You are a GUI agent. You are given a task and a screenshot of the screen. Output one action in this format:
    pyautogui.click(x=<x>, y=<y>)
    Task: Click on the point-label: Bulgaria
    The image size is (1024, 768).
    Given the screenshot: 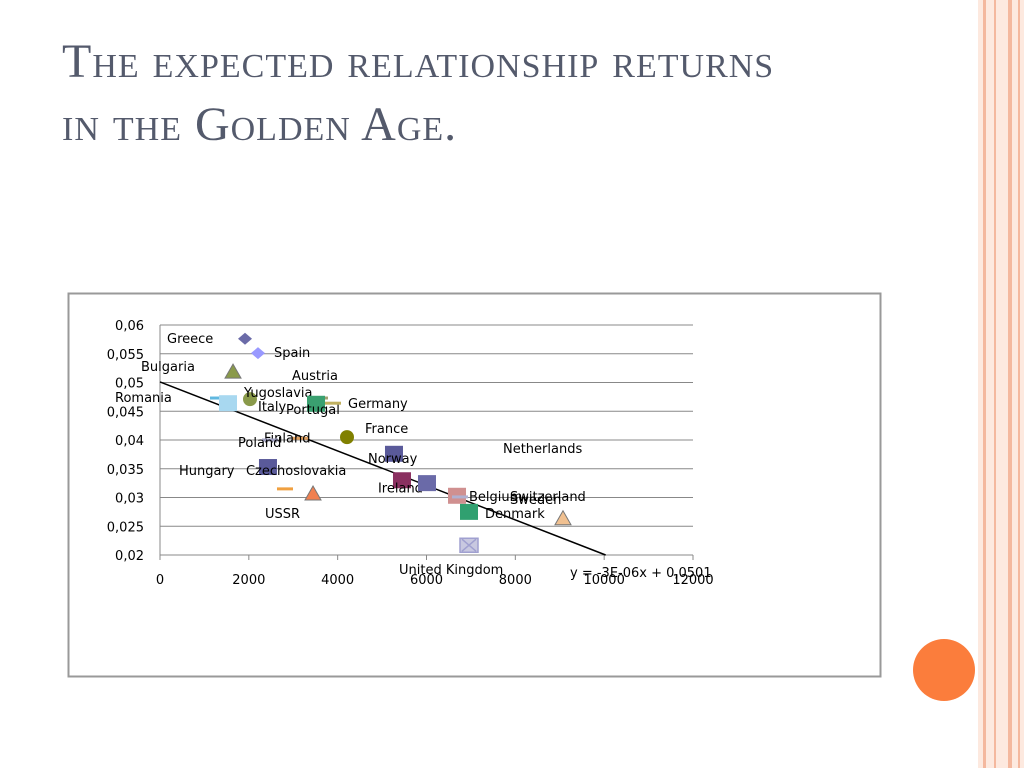 What is the action you would take?
    pyautogui.click(x=168, y=367)
    